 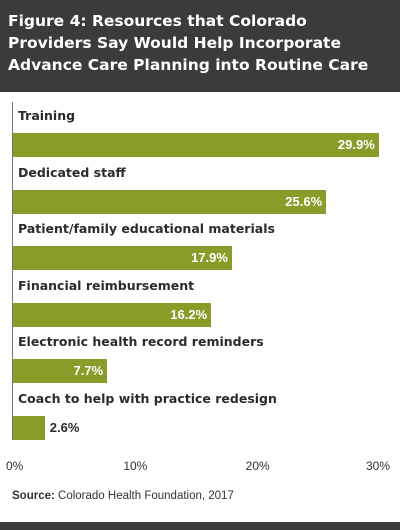 What do you see at coordinates (15, 466) in the screenshot?
I see `x-tick-label: 0%` at bounding box center [15, 466].